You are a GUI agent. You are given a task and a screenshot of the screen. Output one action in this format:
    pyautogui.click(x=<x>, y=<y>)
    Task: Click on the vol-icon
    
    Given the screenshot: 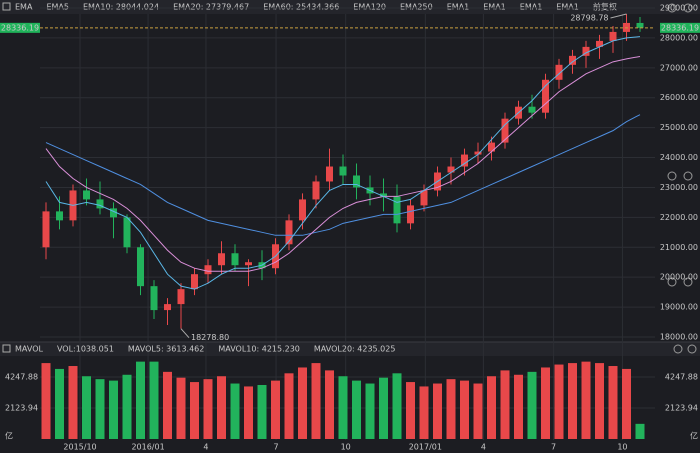 What is the action you would take?
    pyautogui.click(x=6, y=348)
    